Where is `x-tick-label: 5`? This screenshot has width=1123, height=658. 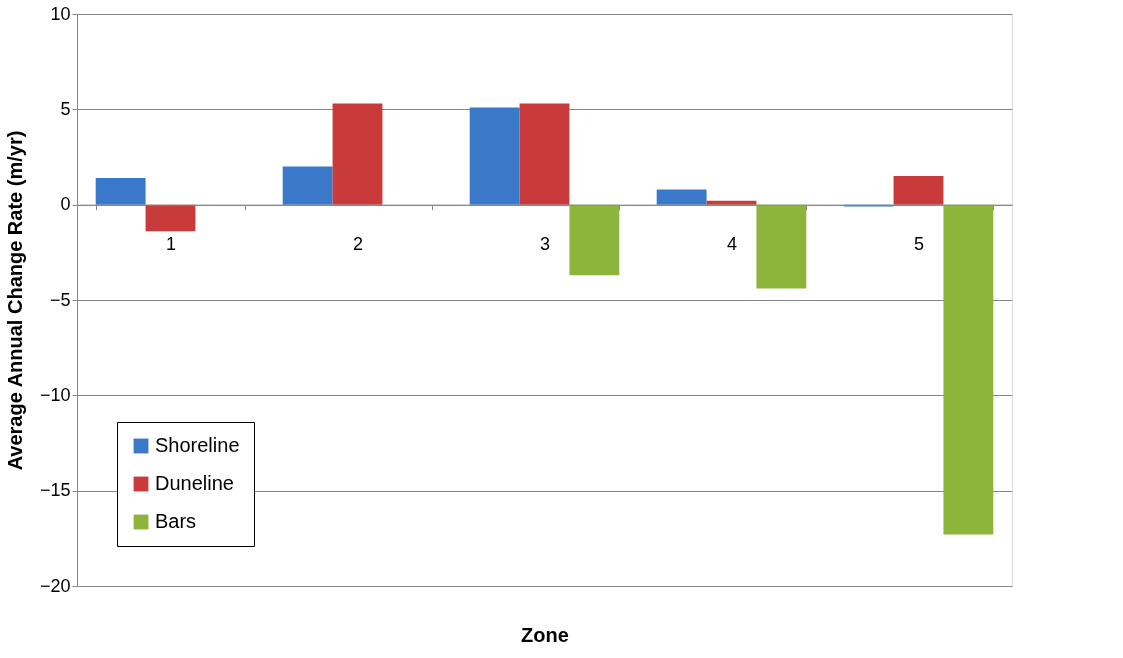
x-tick-label: 5 is located at coordinates (919, 244).